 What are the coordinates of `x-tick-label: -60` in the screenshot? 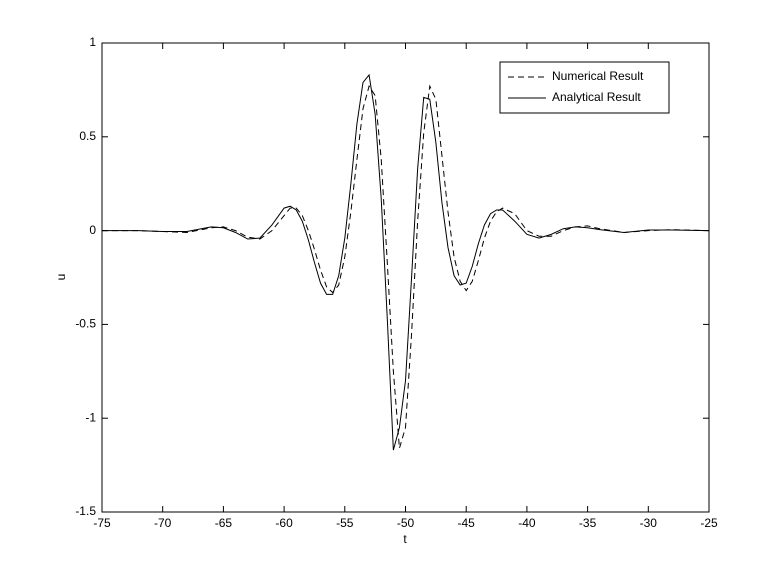 It's located at (284, 523).